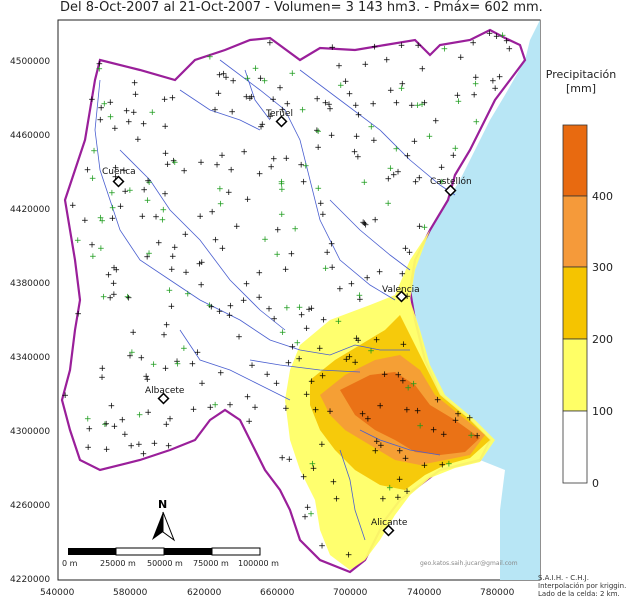  I want to click on credit-line: S.A.I.H. - C.H.J., so click(563, 578).